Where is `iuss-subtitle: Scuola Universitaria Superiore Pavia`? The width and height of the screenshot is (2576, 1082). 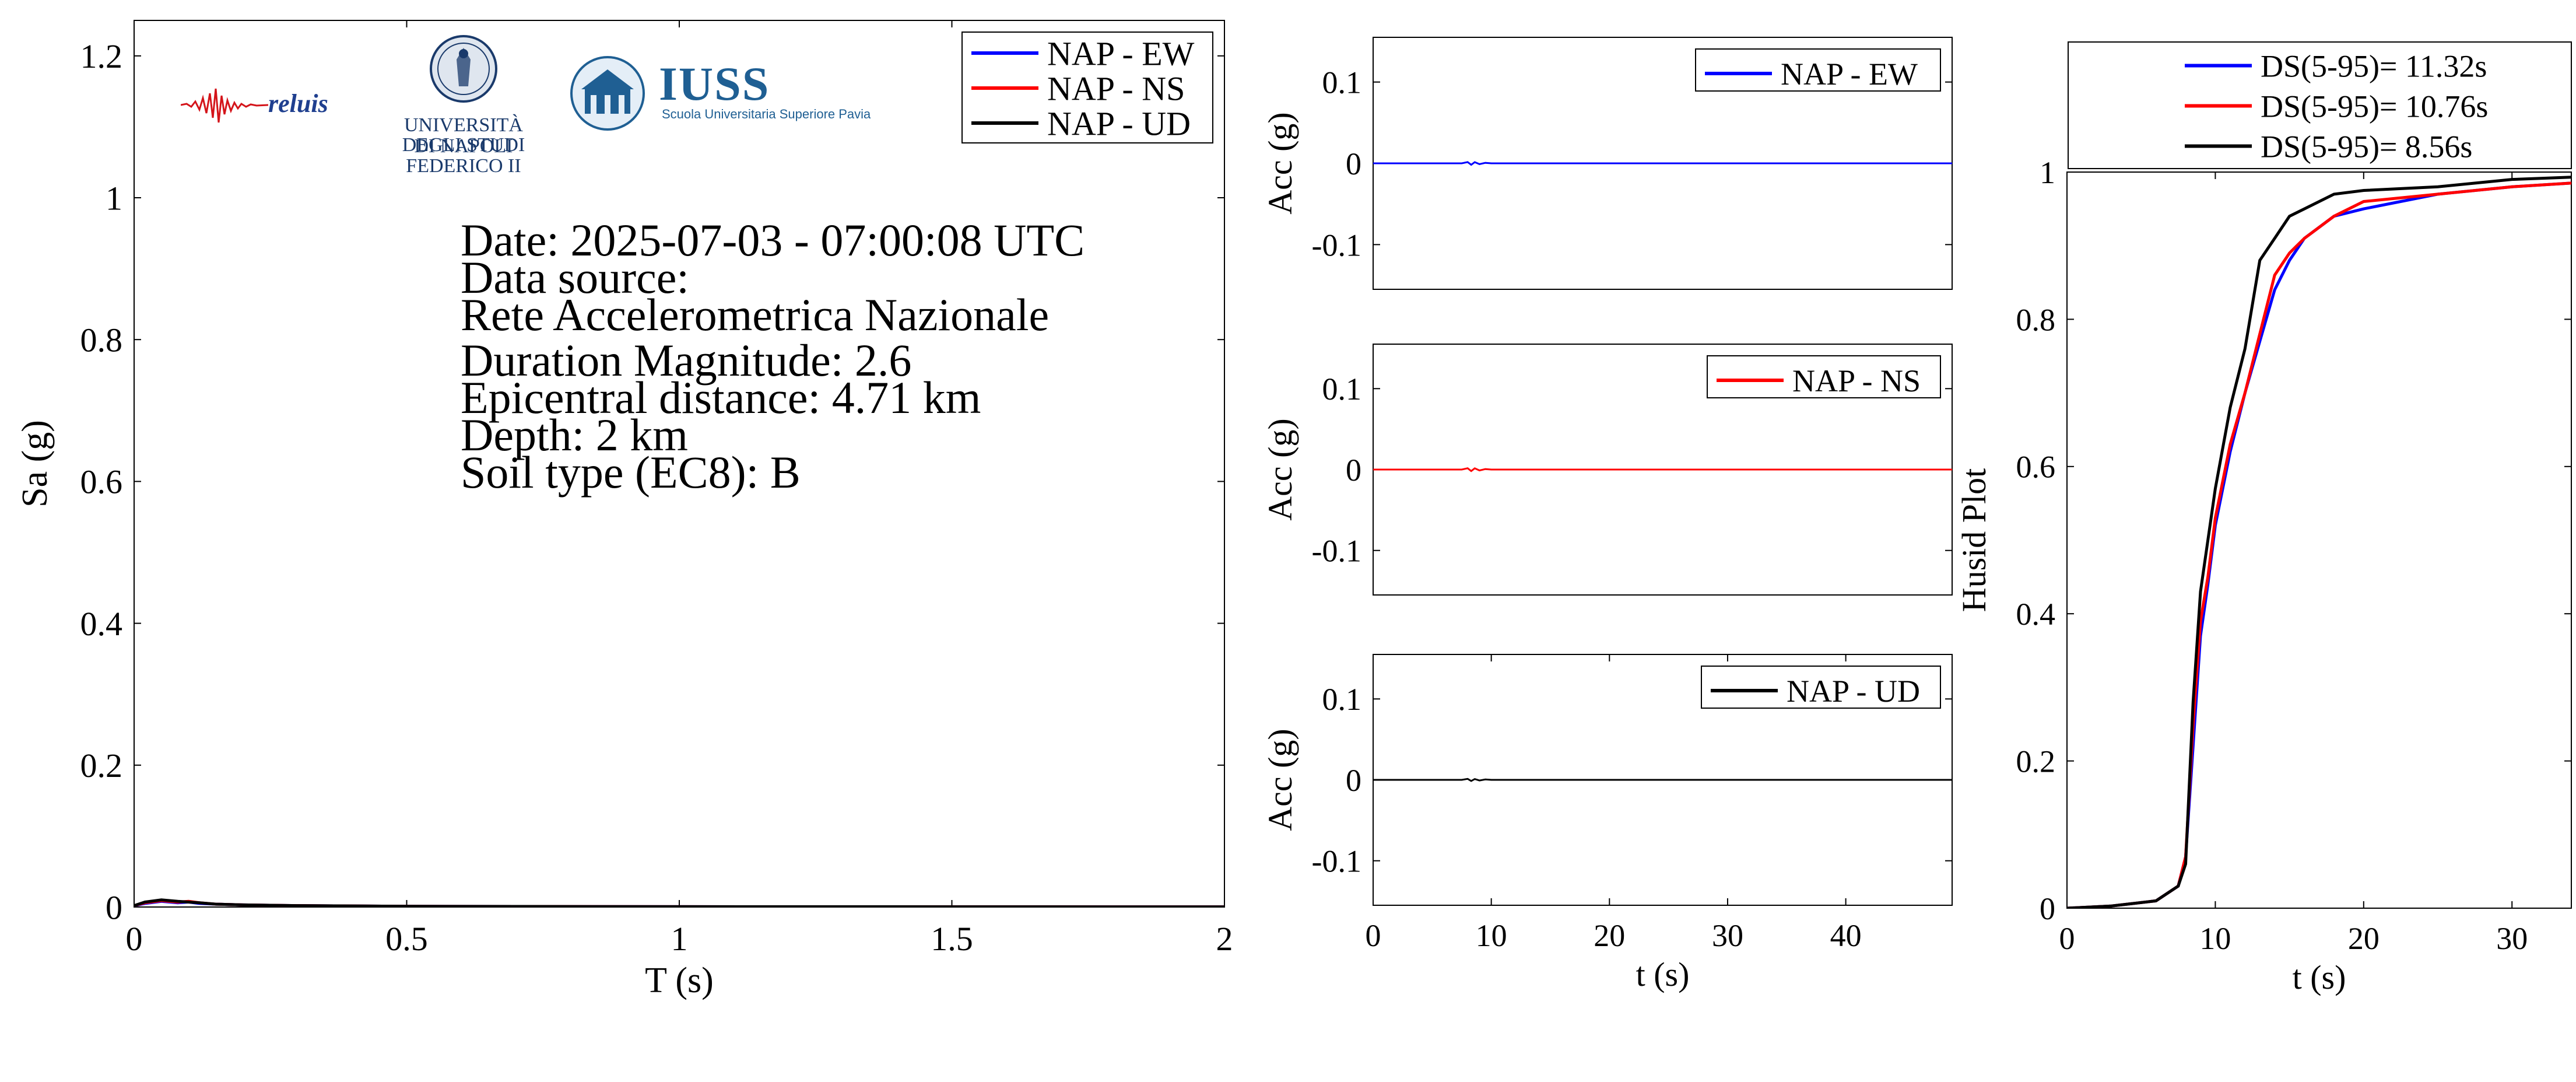
iuss-subtitle: Scuola Universitaria Superiore Pavia is located at coordinates (766, 114).